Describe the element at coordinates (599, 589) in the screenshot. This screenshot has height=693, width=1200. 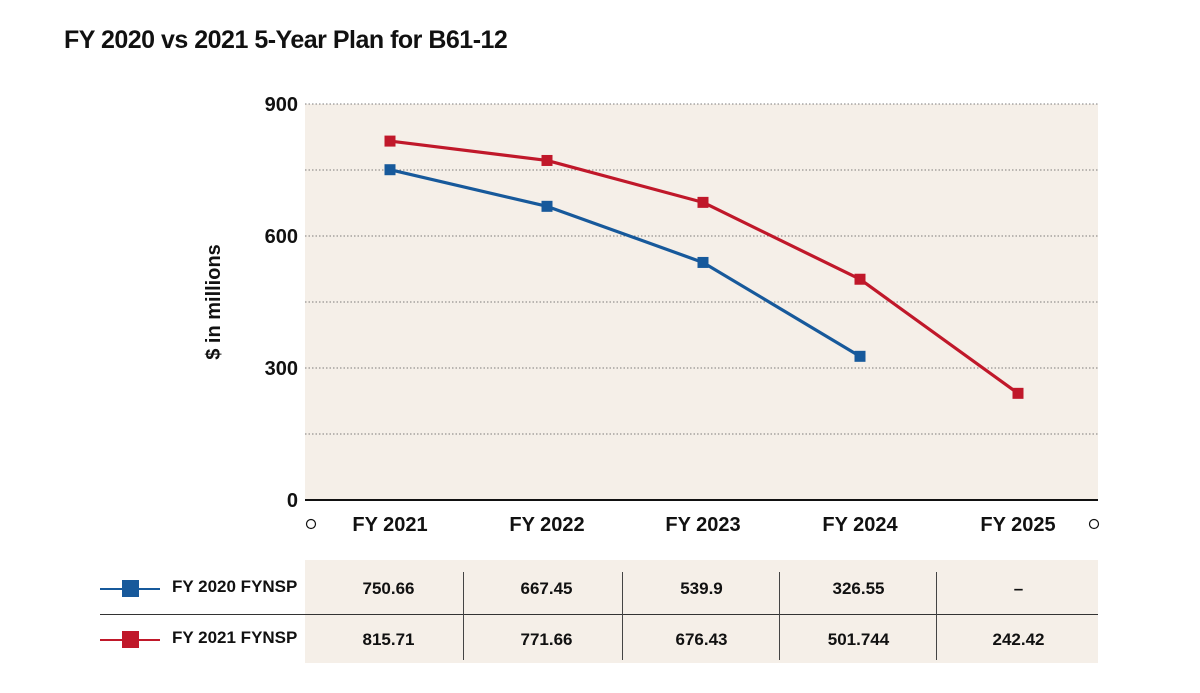
I see `legend-row: FY 2020 FYNSP 750.66 667.45 539.9 326.55 –` at that location.